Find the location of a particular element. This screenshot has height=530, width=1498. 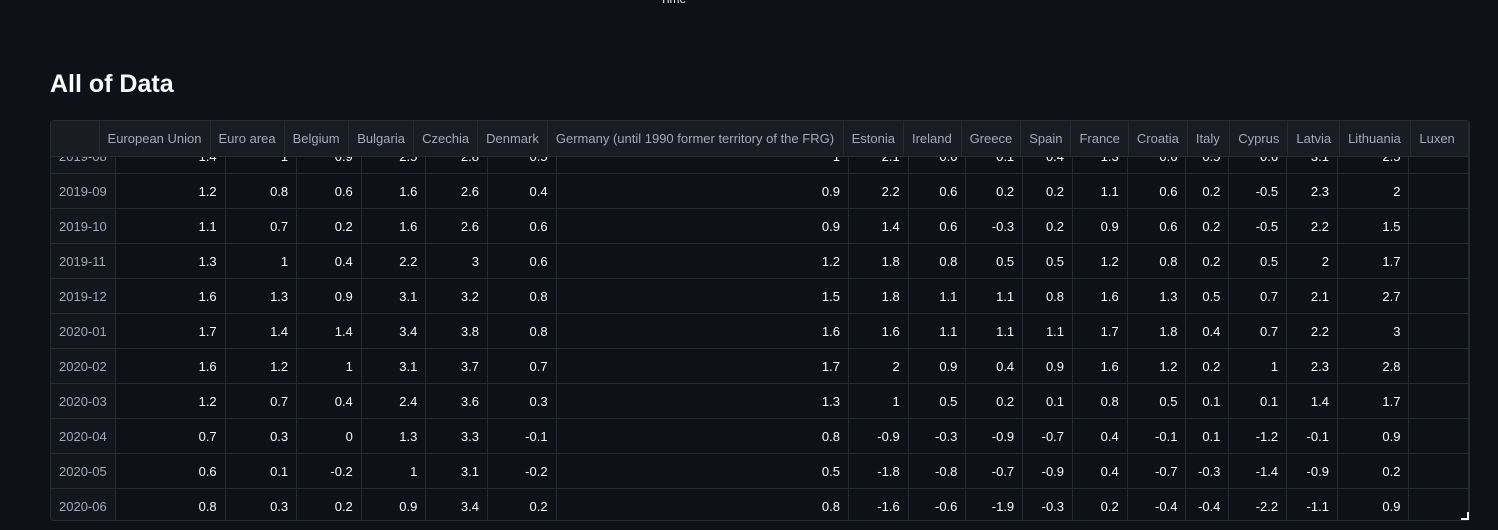

table-cell: 3.6 is located at coordinates (456, 401).